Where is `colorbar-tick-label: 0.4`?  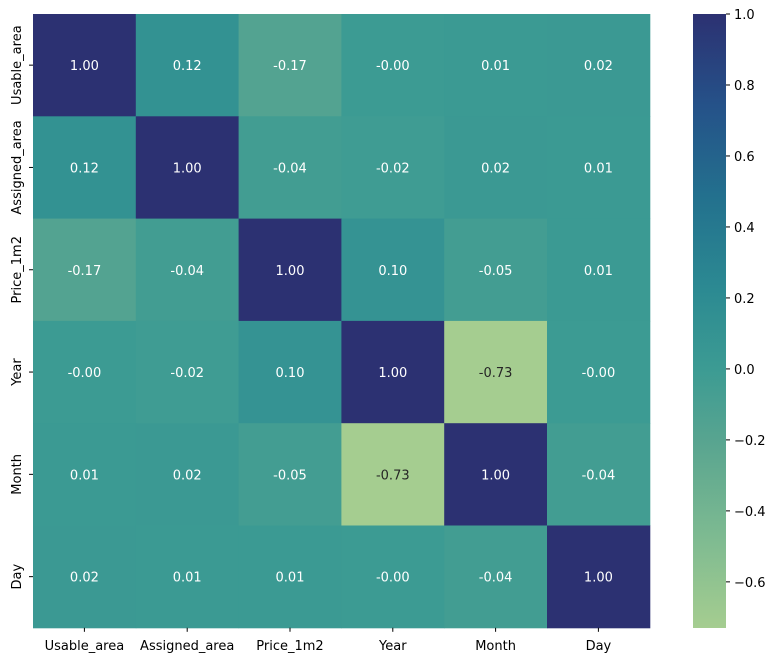 colorbar-tick-label: 0.4 is located at coordinates (744, 228).